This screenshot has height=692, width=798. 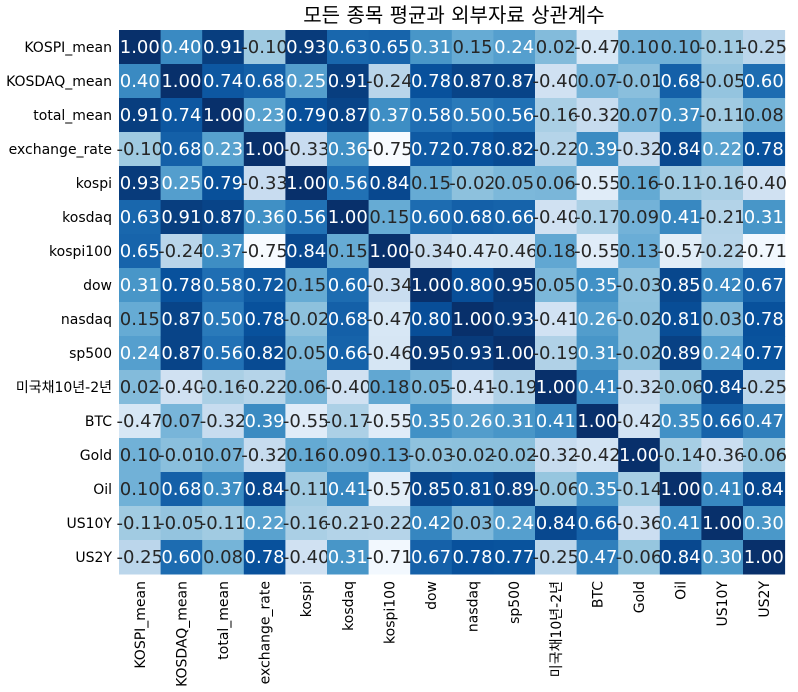 I want to click on cell-value-label: 0.24, so click(x=722, y=353).